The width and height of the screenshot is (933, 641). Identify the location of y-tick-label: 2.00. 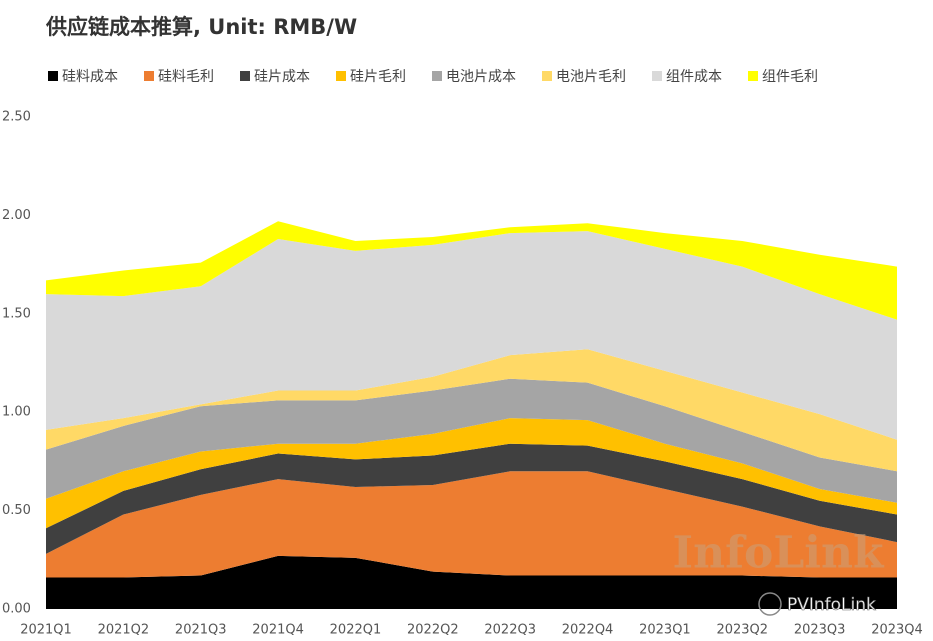
(16, 215).